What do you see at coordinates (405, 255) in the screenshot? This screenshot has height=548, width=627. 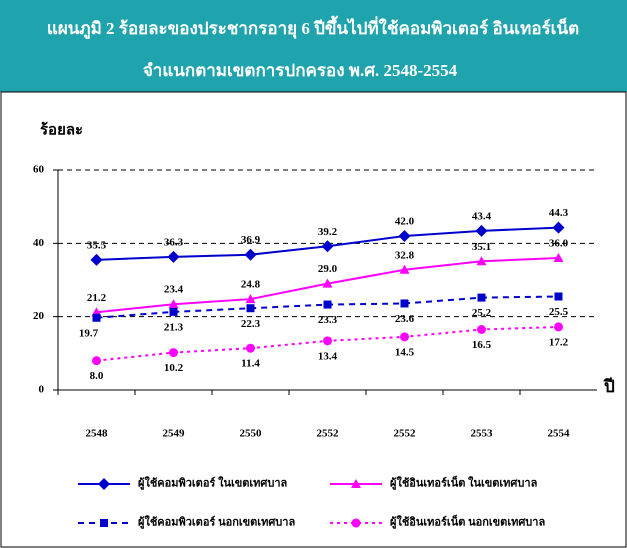 I see `data-label: 32.8` at bounding box center [405, 255].